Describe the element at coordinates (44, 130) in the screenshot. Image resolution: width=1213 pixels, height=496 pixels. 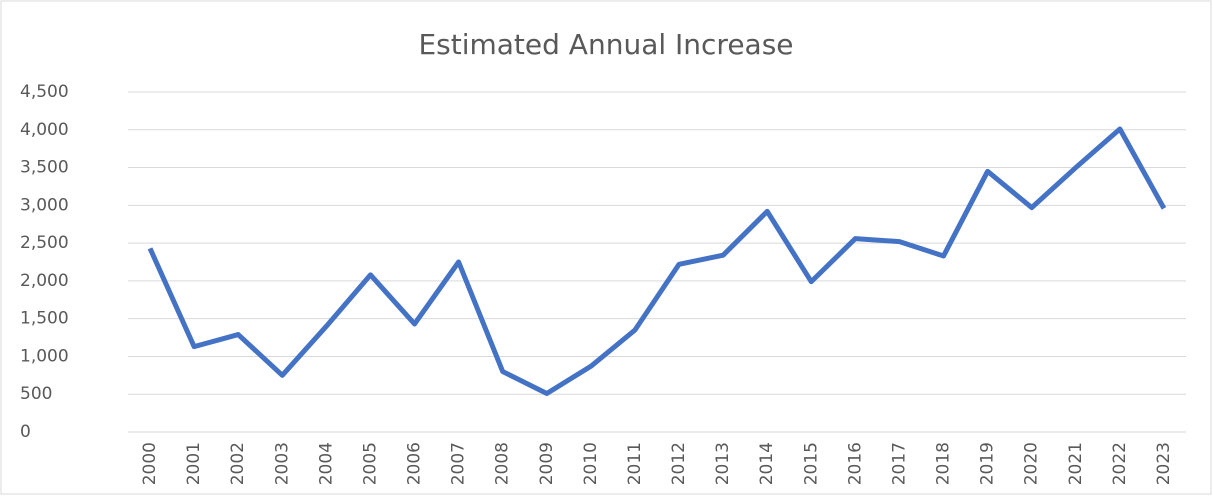
I see `y-tick-label: 4,000` at that location.